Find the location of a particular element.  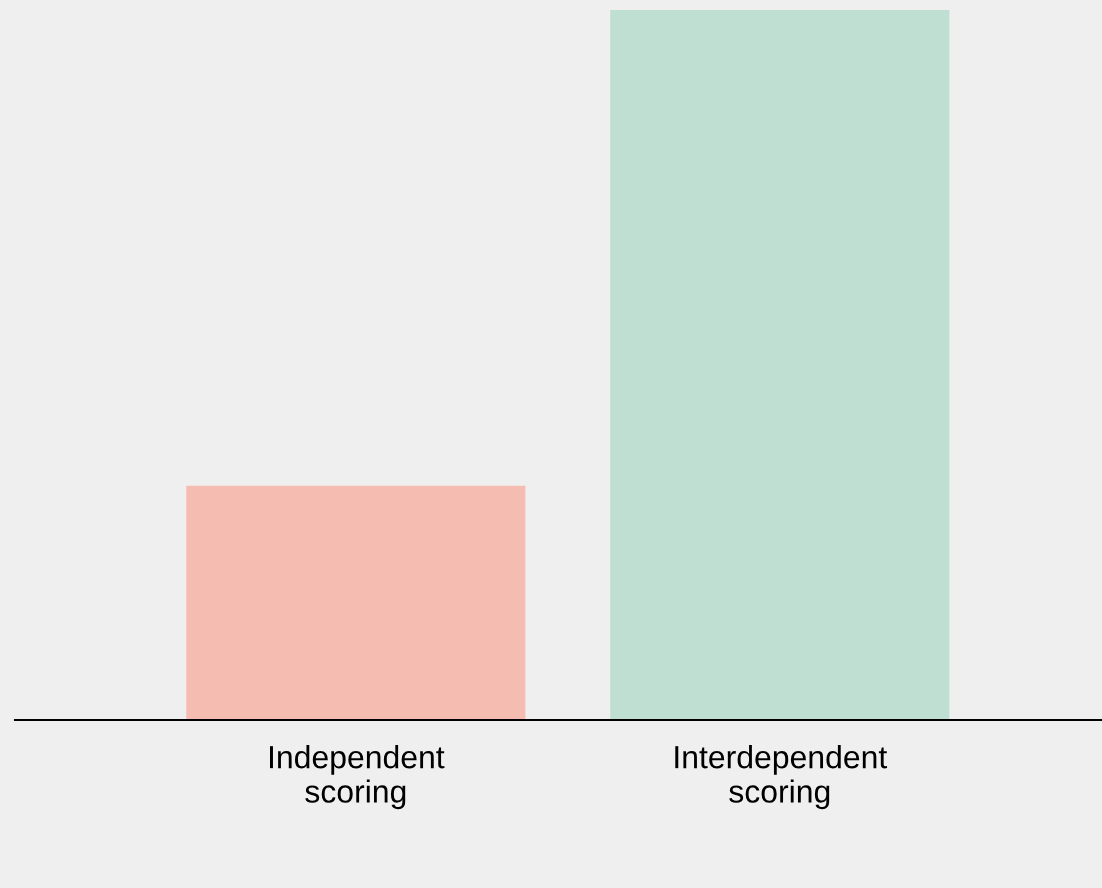

x-tick-label: Independent scoring is located at coordinates (357, 777).